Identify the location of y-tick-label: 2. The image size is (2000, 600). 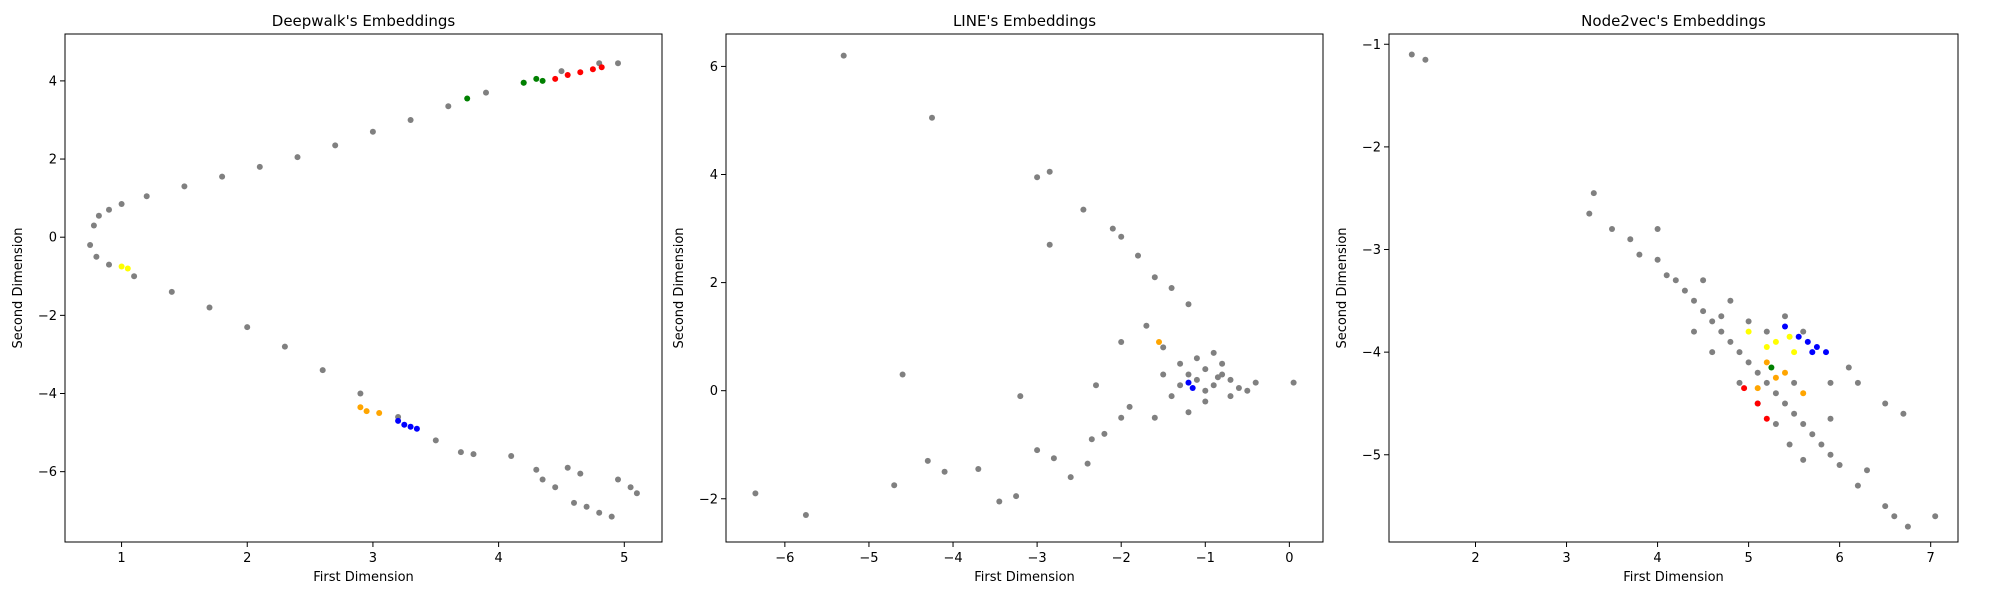
(714, 283).